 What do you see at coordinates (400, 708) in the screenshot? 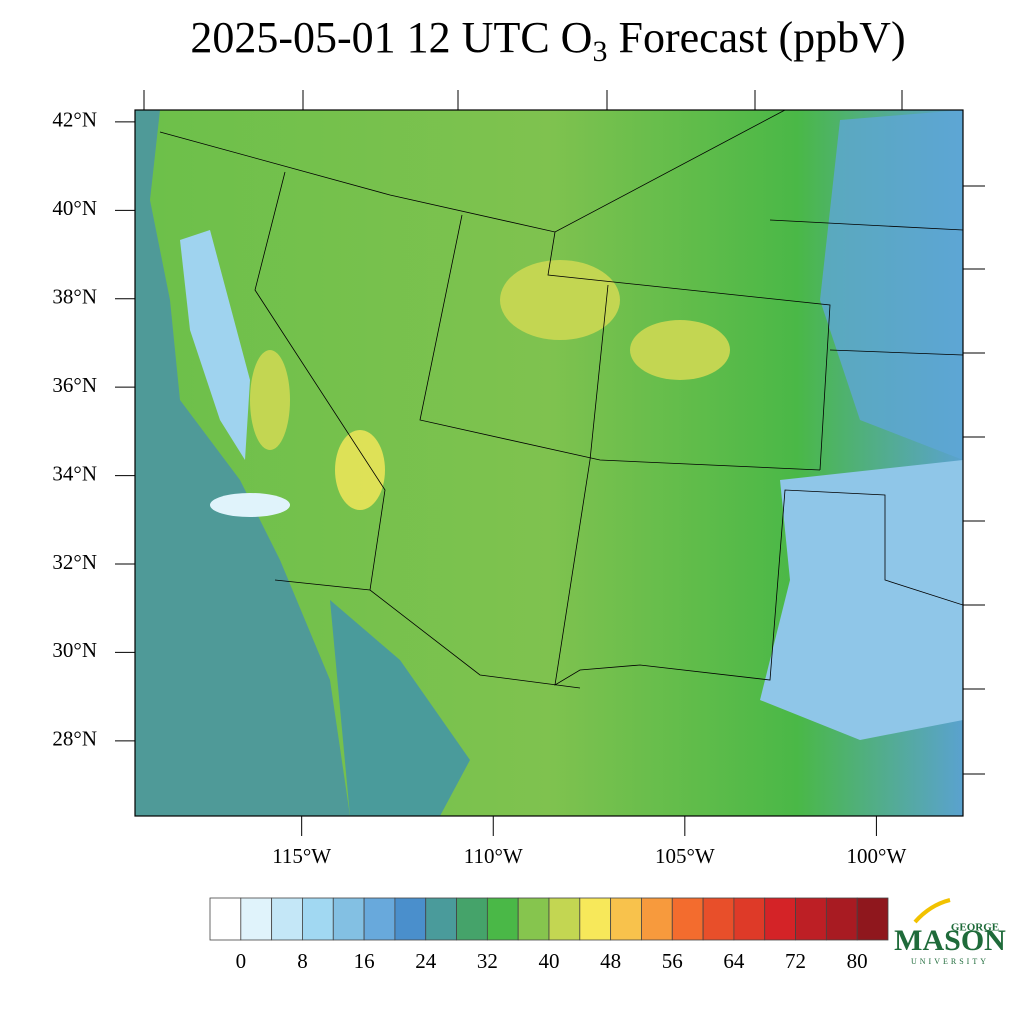
I see `gulf` at bounding box center [400, 708].